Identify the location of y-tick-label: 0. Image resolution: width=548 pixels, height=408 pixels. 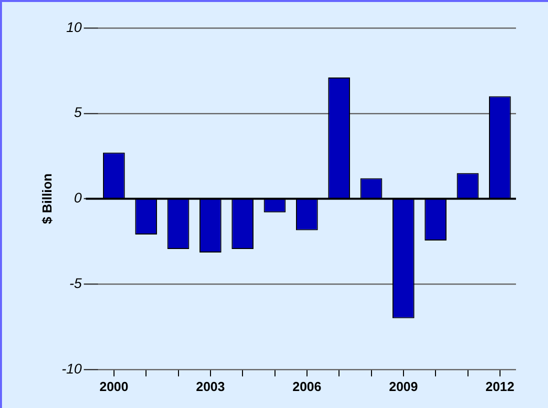
(78, 198).